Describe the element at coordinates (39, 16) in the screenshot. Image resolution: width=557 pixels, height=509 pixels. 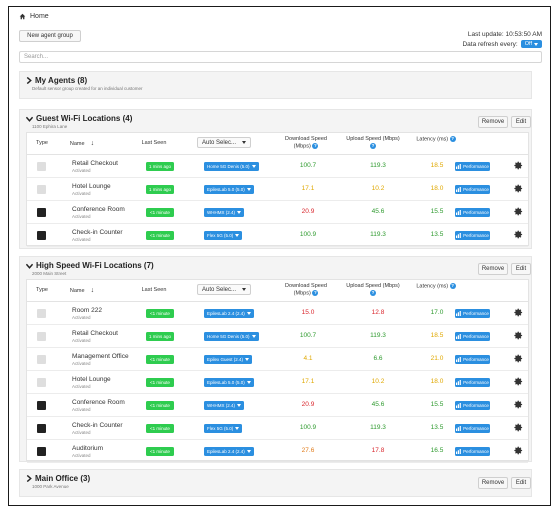
I see `breadcrumb-home: Home` at that location.